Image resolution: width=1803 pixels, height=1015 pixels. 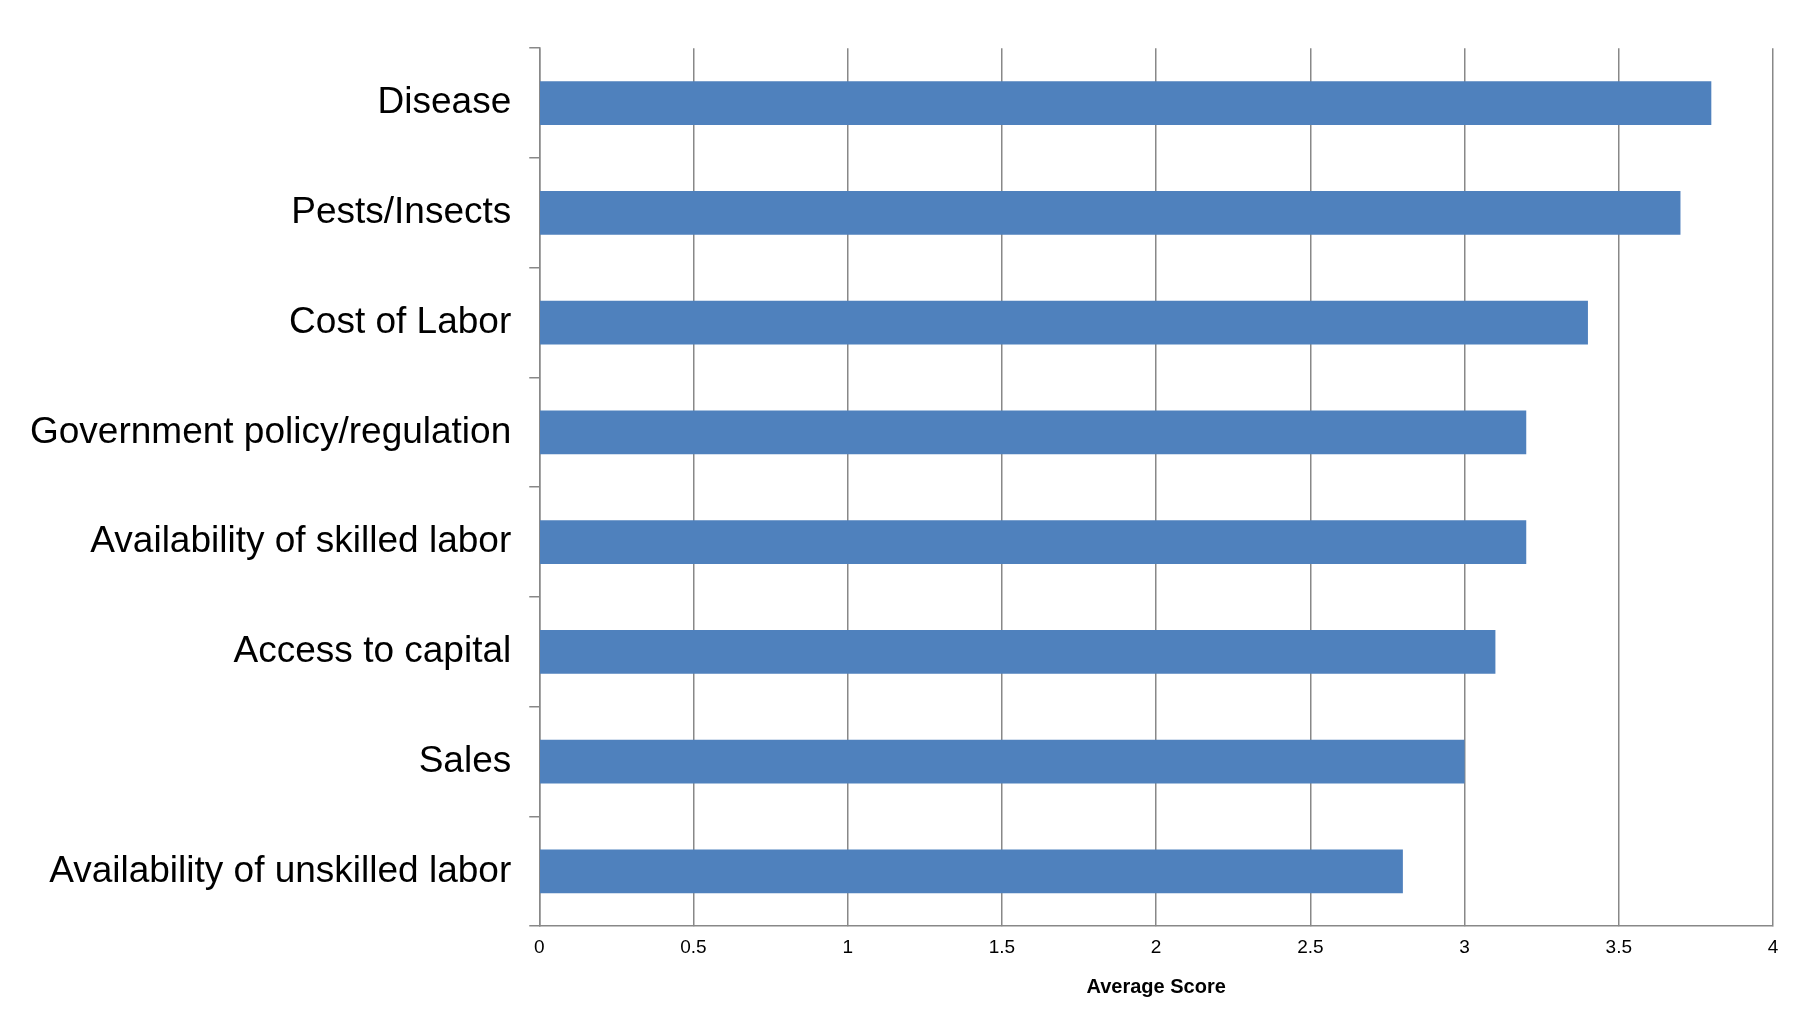 I want to click on y-tick-label: Availability of skilled labor, so click(x=301, y=540).